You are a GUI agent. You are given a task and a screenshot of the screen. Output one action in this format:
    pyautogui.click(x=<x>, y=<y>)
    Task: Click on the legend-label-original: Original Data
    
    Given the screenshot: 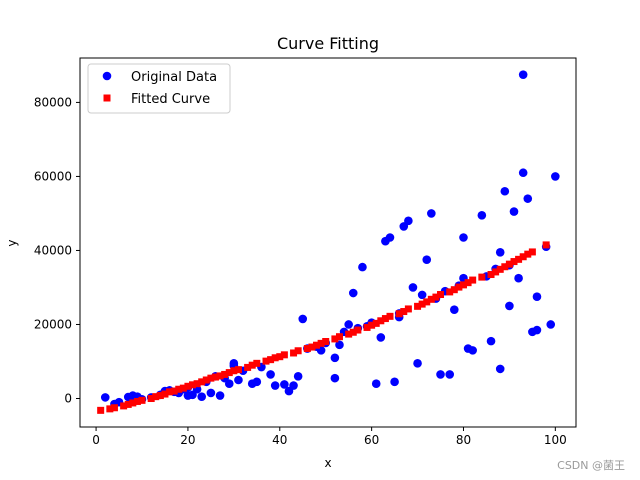 What is the action you would take?
    pyautogui.click(x=174, y=77)
    